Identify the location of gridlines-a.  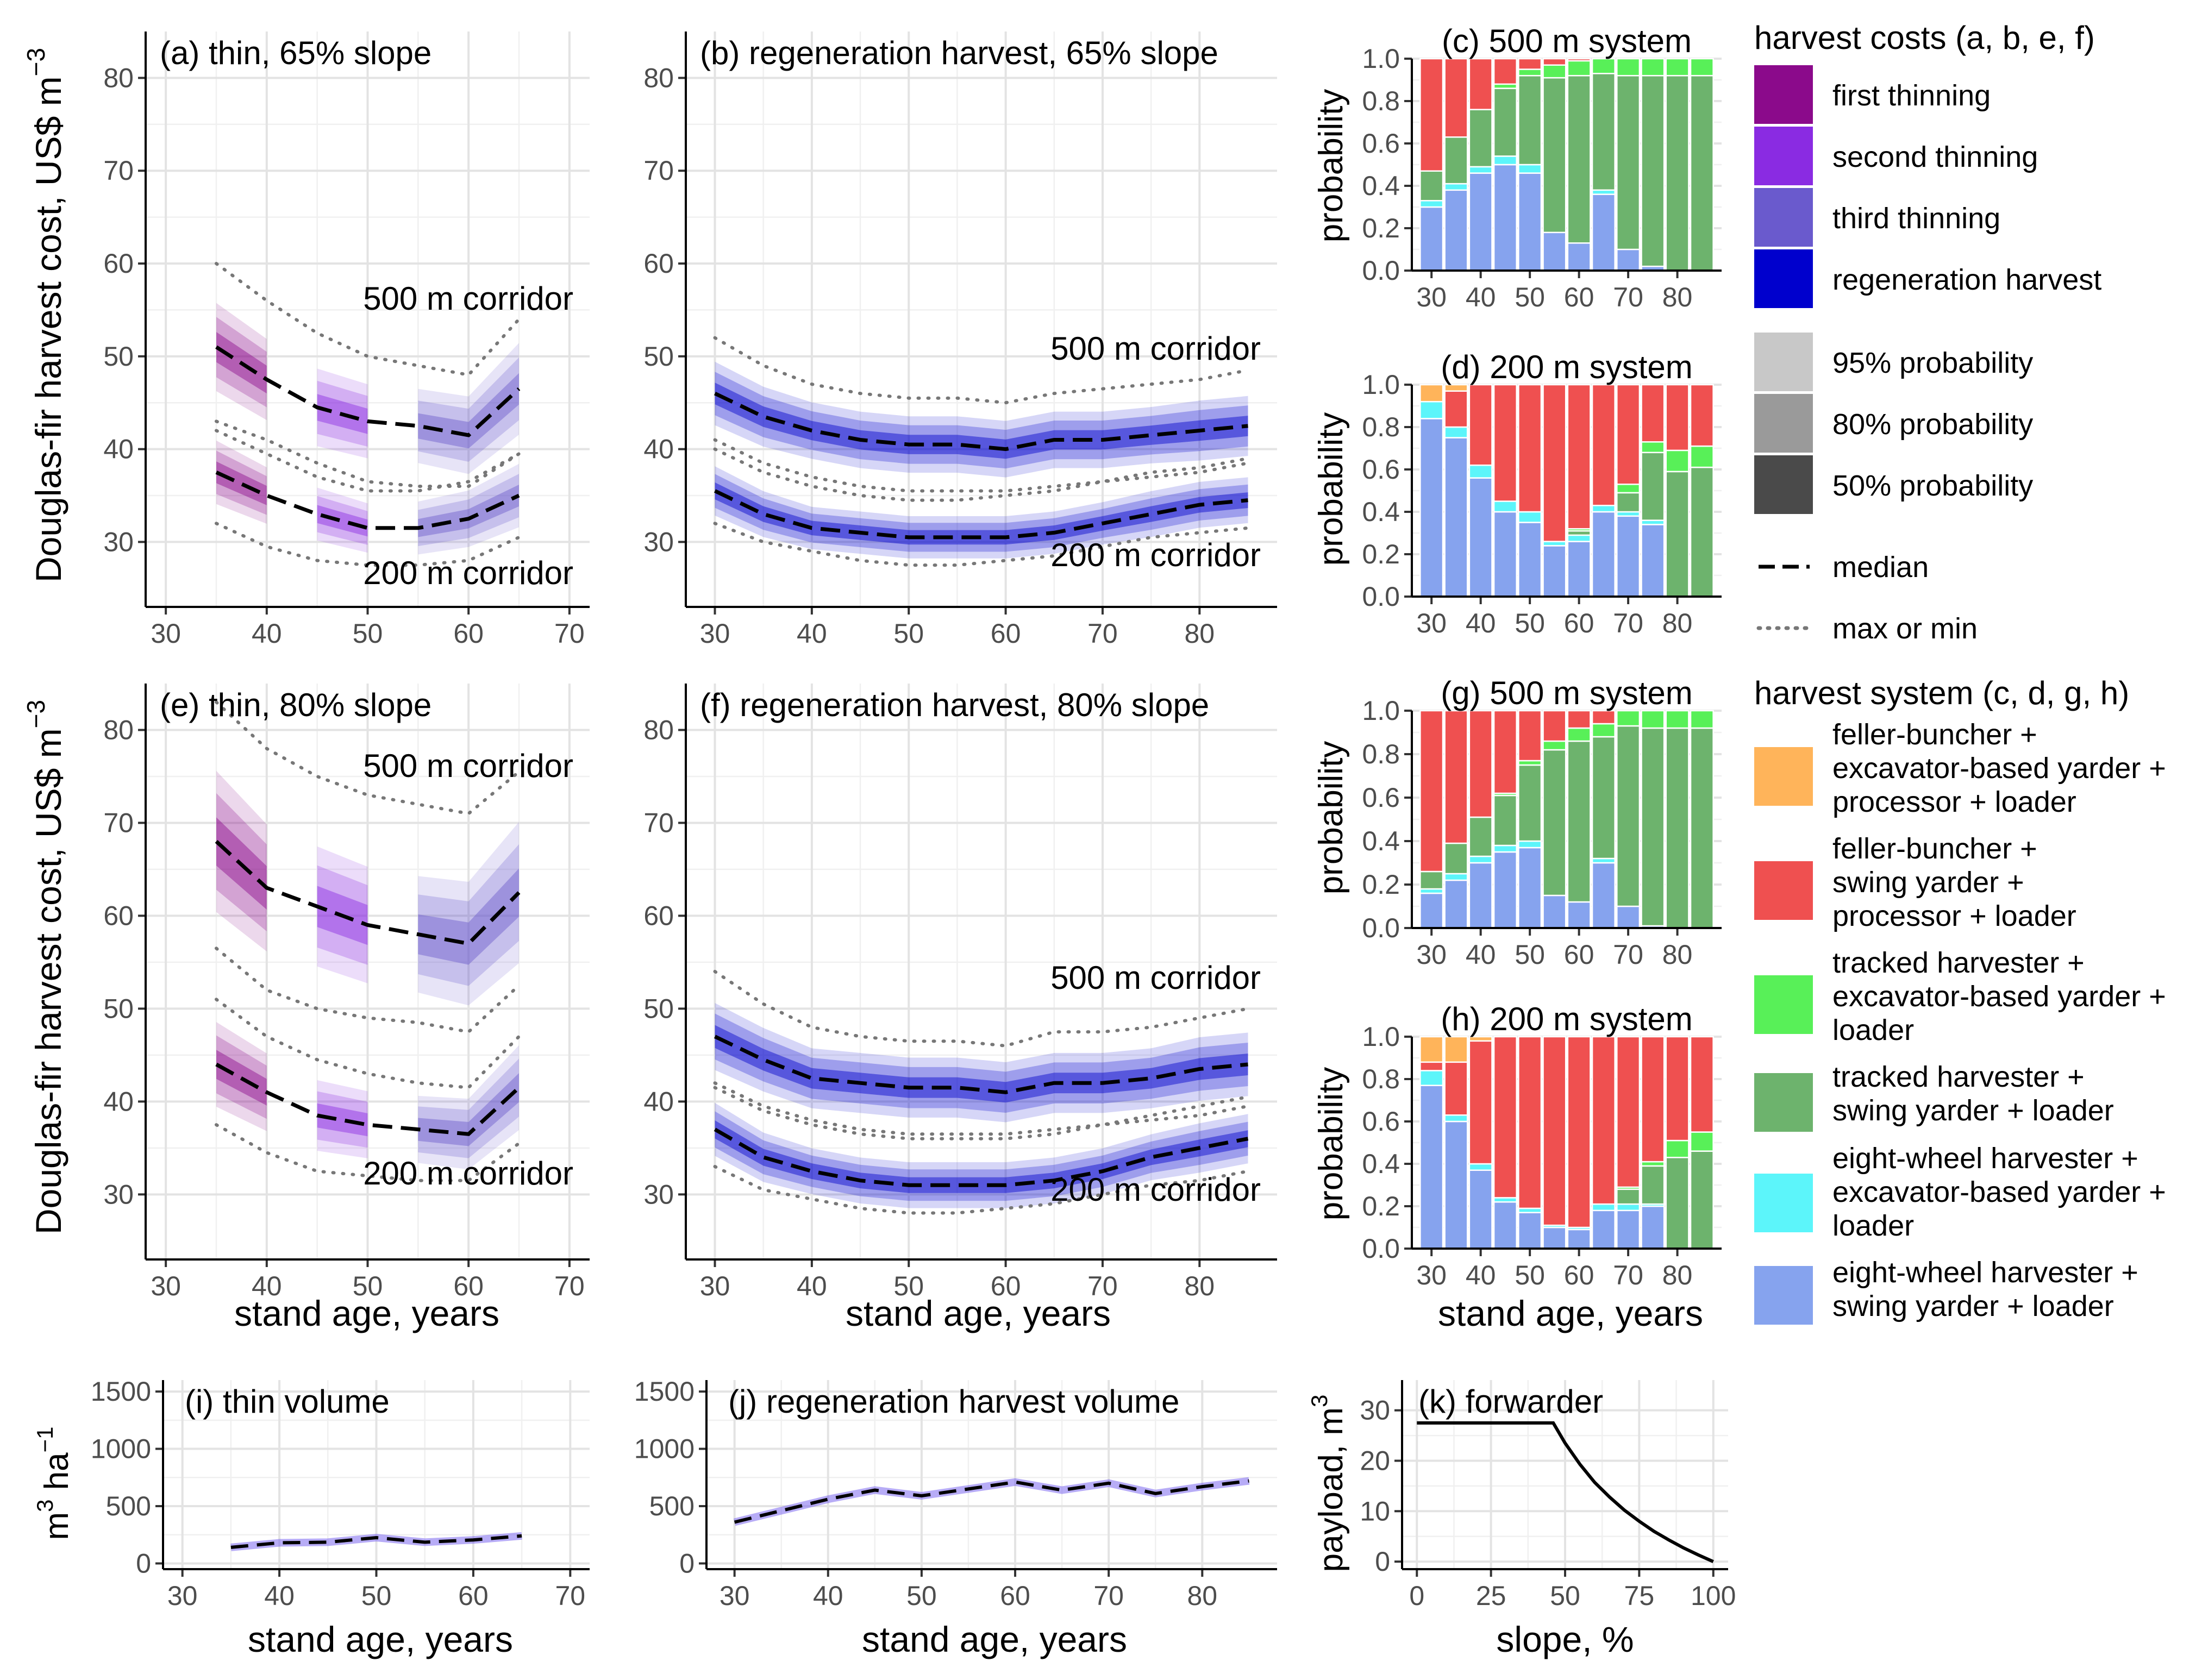
(368, 319).